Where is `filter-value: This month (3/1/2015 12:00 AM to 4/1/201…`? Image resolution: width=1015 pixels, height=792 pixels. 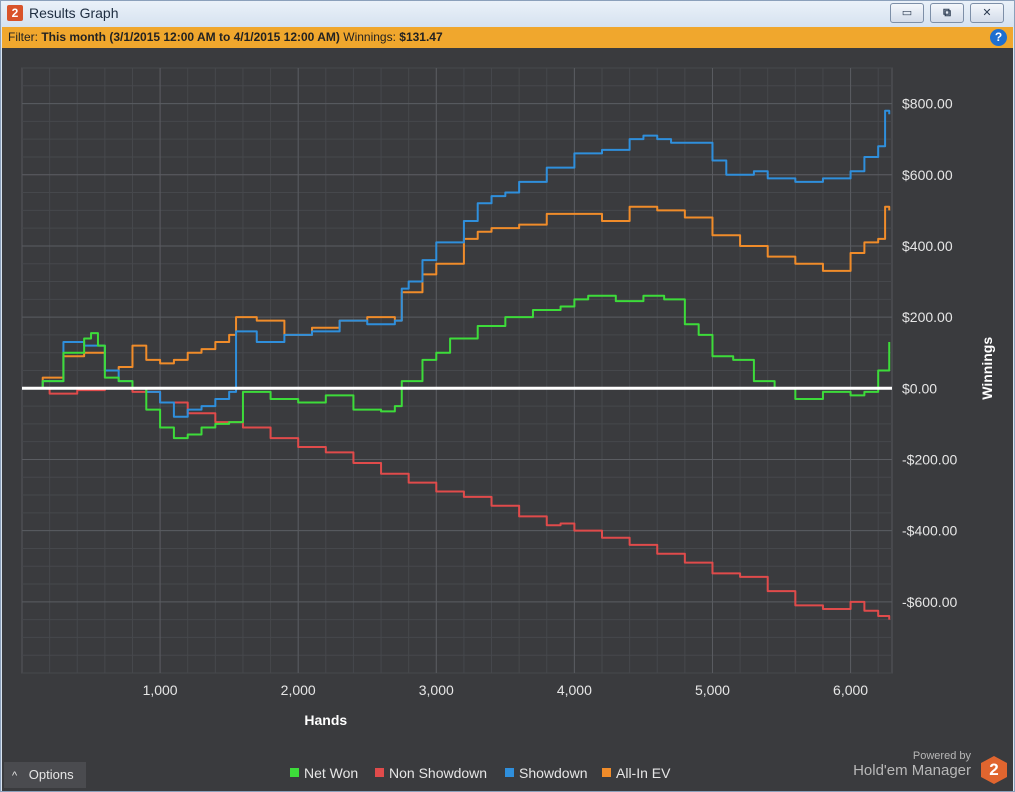 filter-value: This month (3/1/2015 12:00 AM to 4/1/201… is located at coordinates (190, 37).